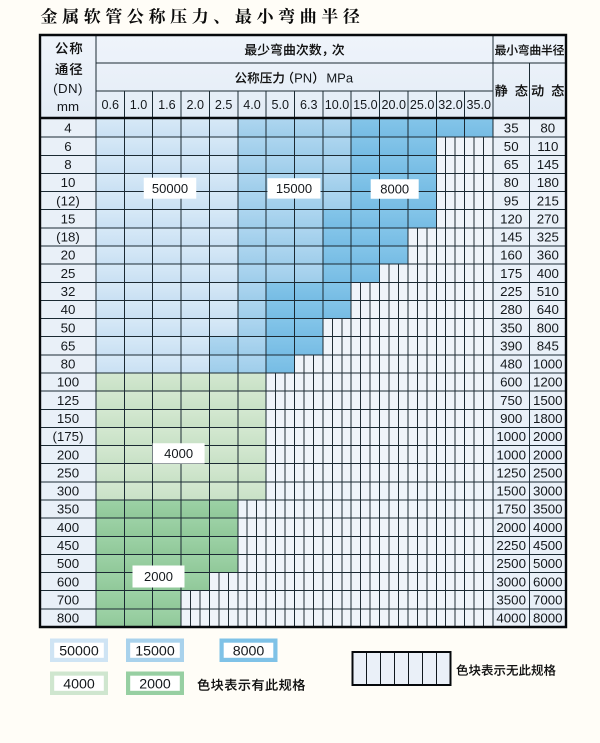 The width and height of the screenshot is (600, 743). I want to click on svg-text: 360, so click(548, 255).